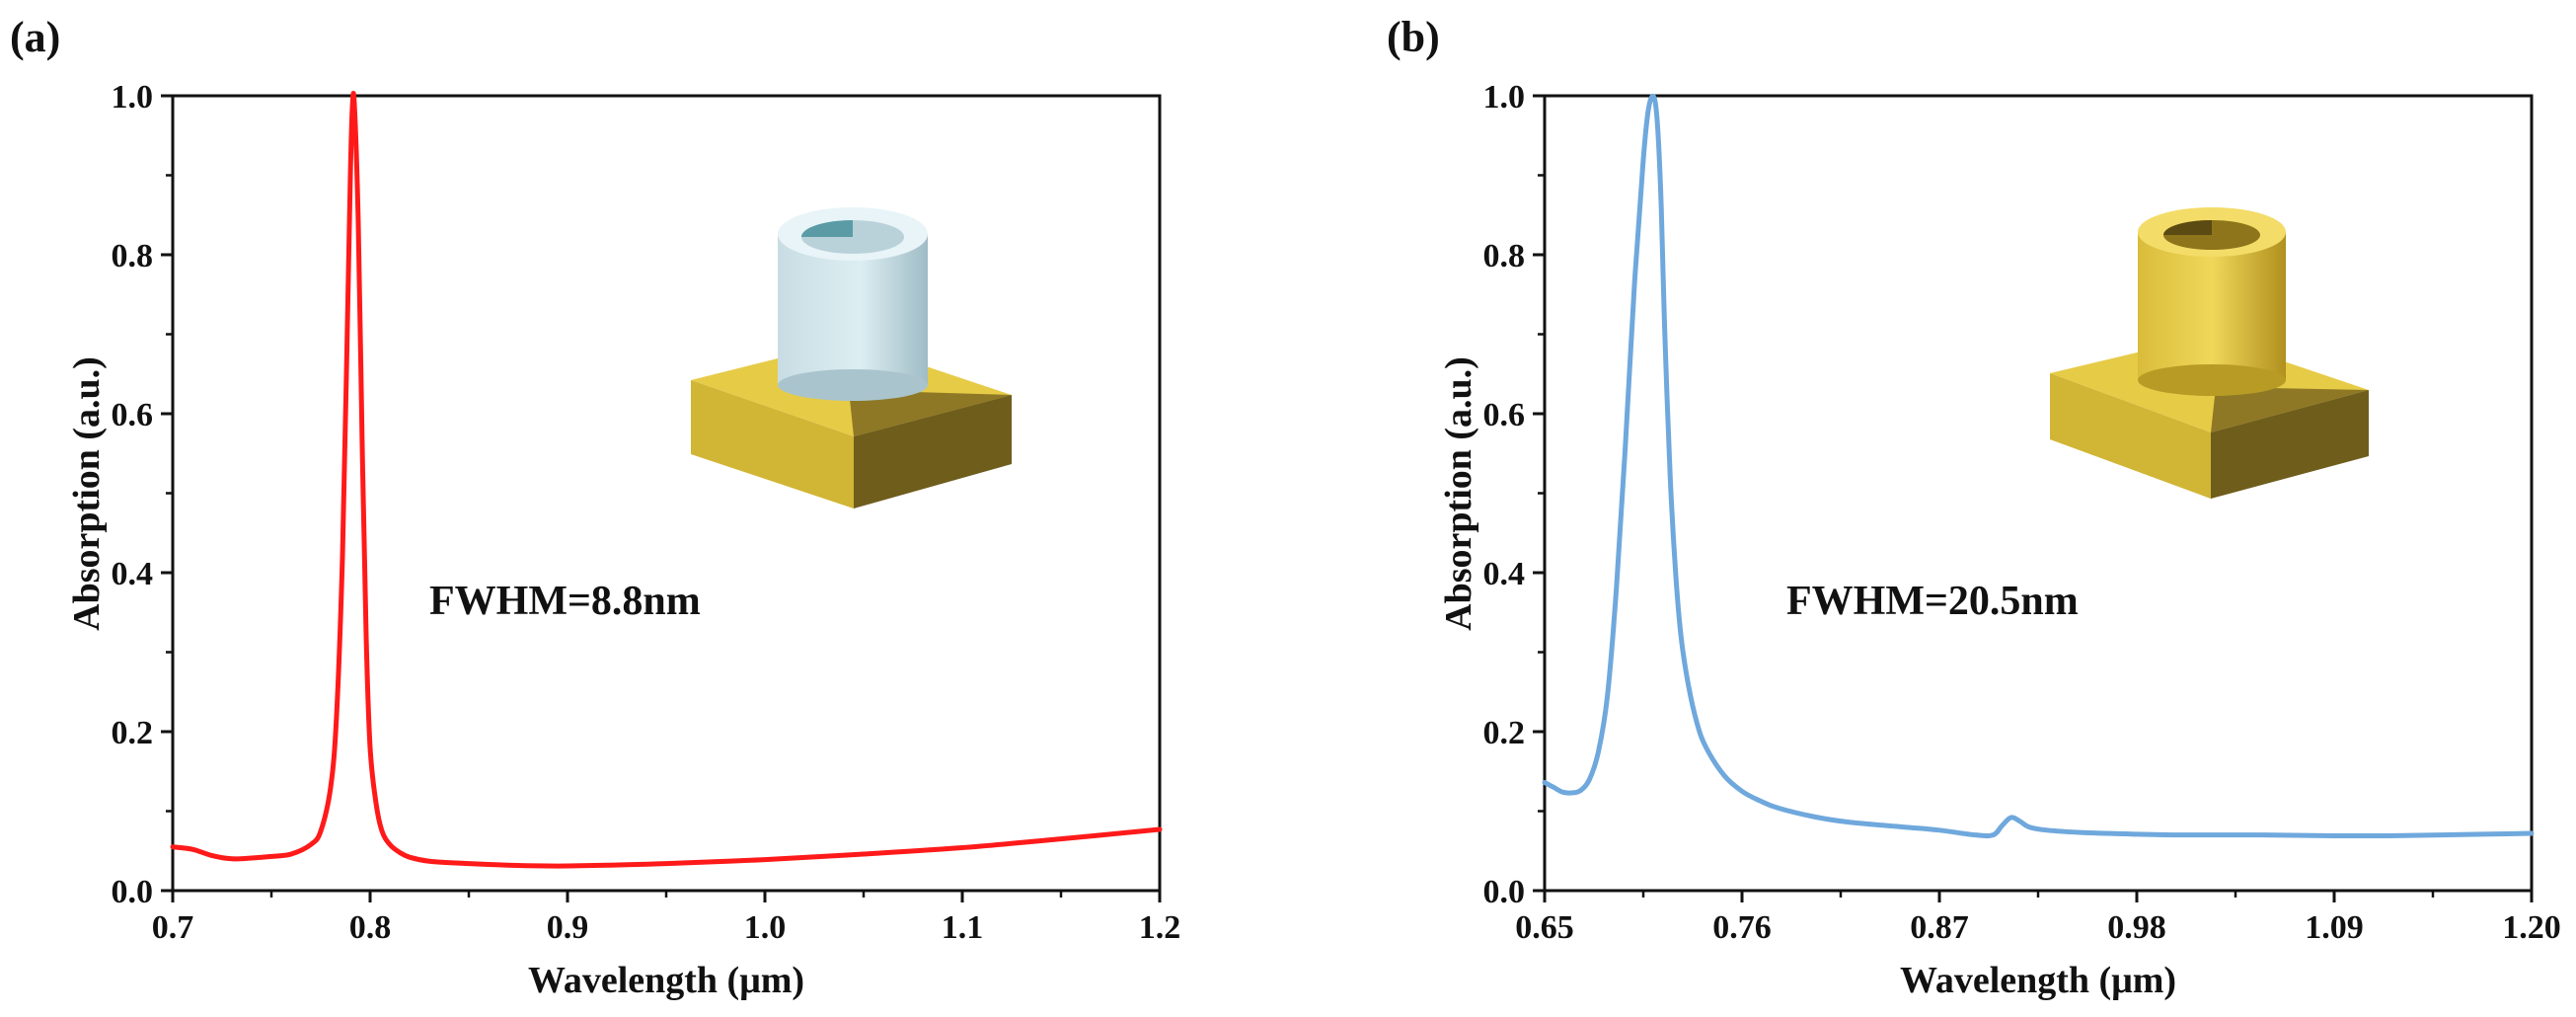  I want to click on x-tick-label: 0.65, so click(1544, 927).